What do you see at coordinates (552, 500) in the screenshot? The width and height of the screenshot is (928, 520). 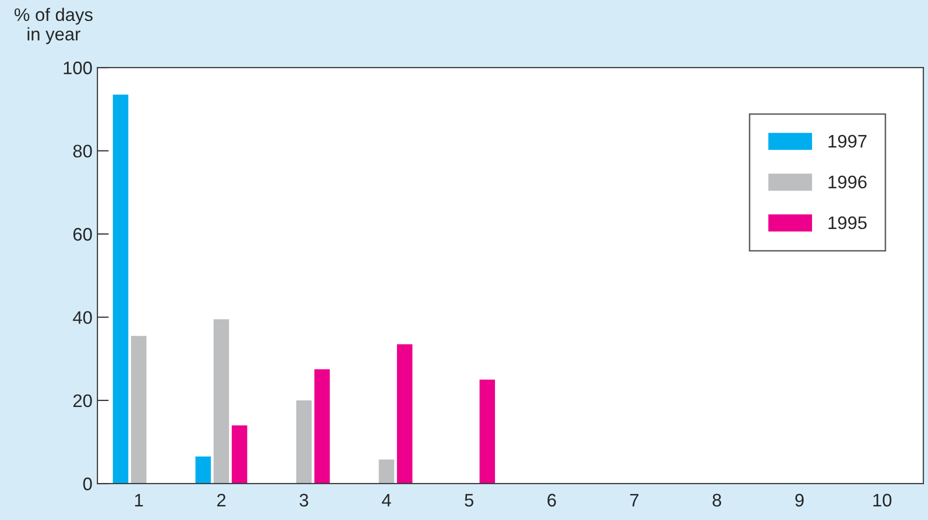 I see `x-tick-label: 6` at bounding box center [552, 500].